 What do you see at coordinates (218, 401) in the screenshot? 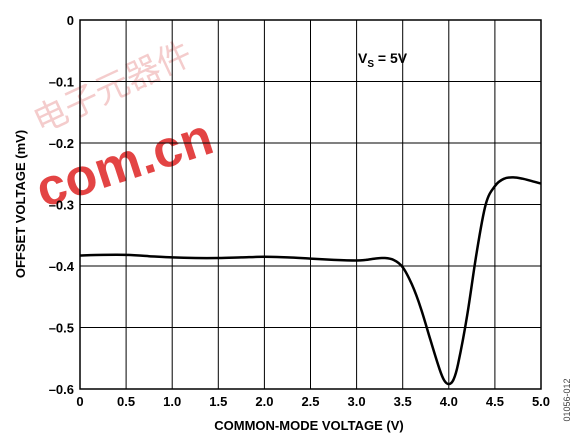
I see `x-tick-label: 1.5` at bounding box center [218, 401].